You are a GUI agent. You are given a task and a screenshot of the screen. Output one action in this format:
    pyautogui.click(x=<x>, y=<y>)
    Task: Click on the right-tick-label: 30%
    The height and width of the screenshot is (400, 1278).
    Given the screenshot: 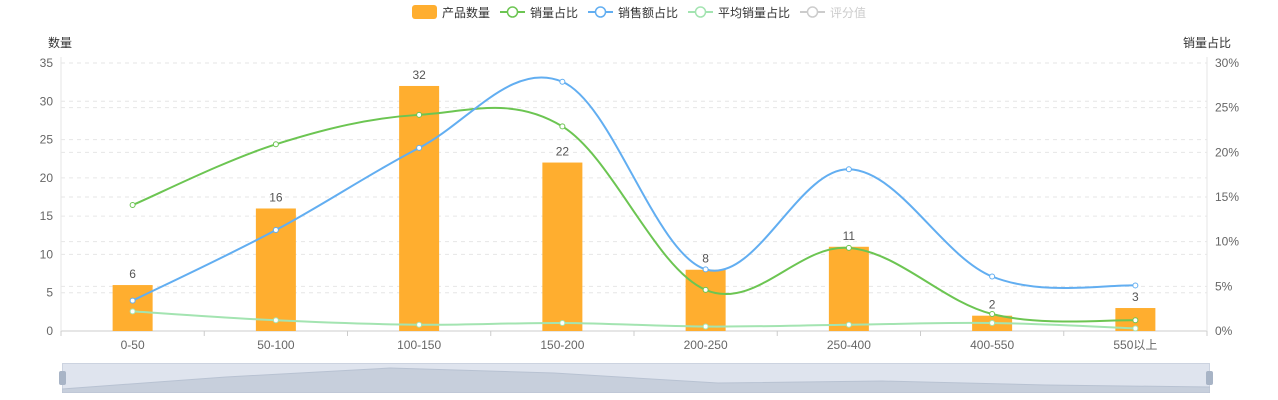 What is the action you would take?
    pyautogui.click(x=1227, y=63)
    